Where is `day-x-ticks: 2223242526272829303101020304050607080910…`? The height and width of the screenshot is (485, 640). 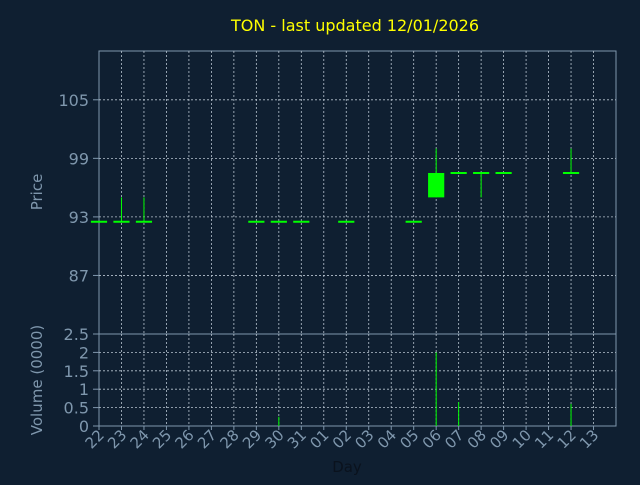
day-x-ticks: 2223242526272829303101020304050607080910… is located at coordinates (342, 439).